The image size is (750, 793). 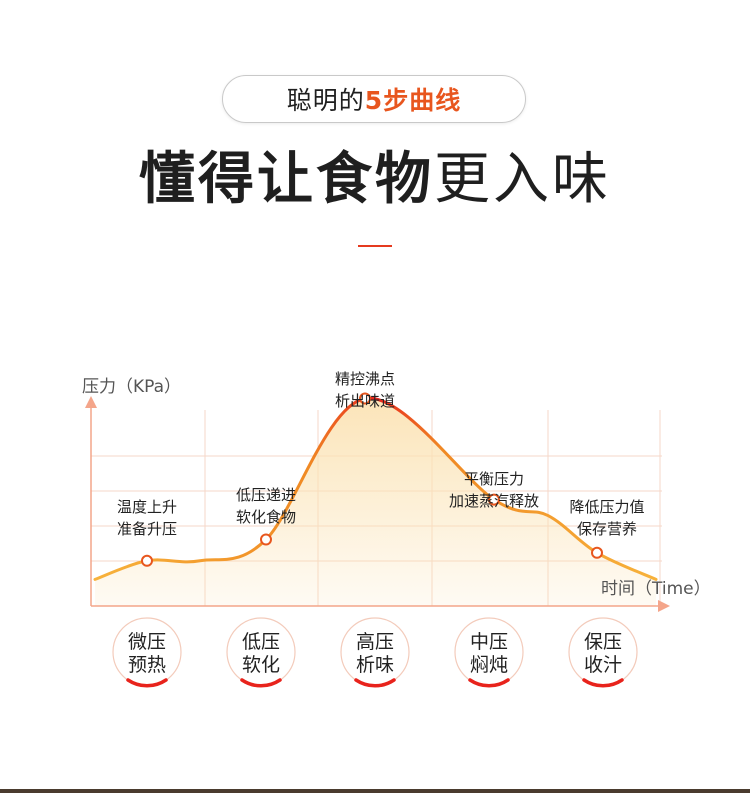 What do you see at coordinates (375, 246) in the screenshot?
I see `title-divider` at bounding box center [375, 246].